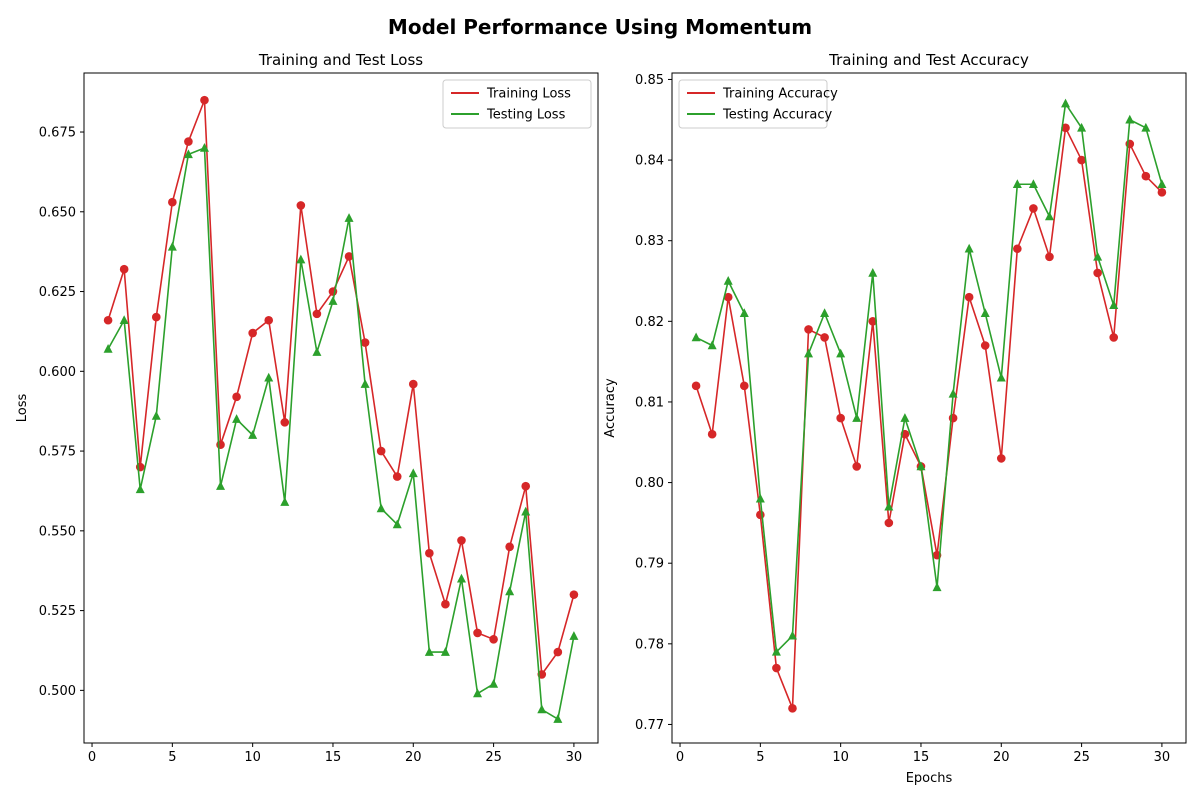  I want to click on chart-1-y-tick-label: 0.77, so click(649, 725).